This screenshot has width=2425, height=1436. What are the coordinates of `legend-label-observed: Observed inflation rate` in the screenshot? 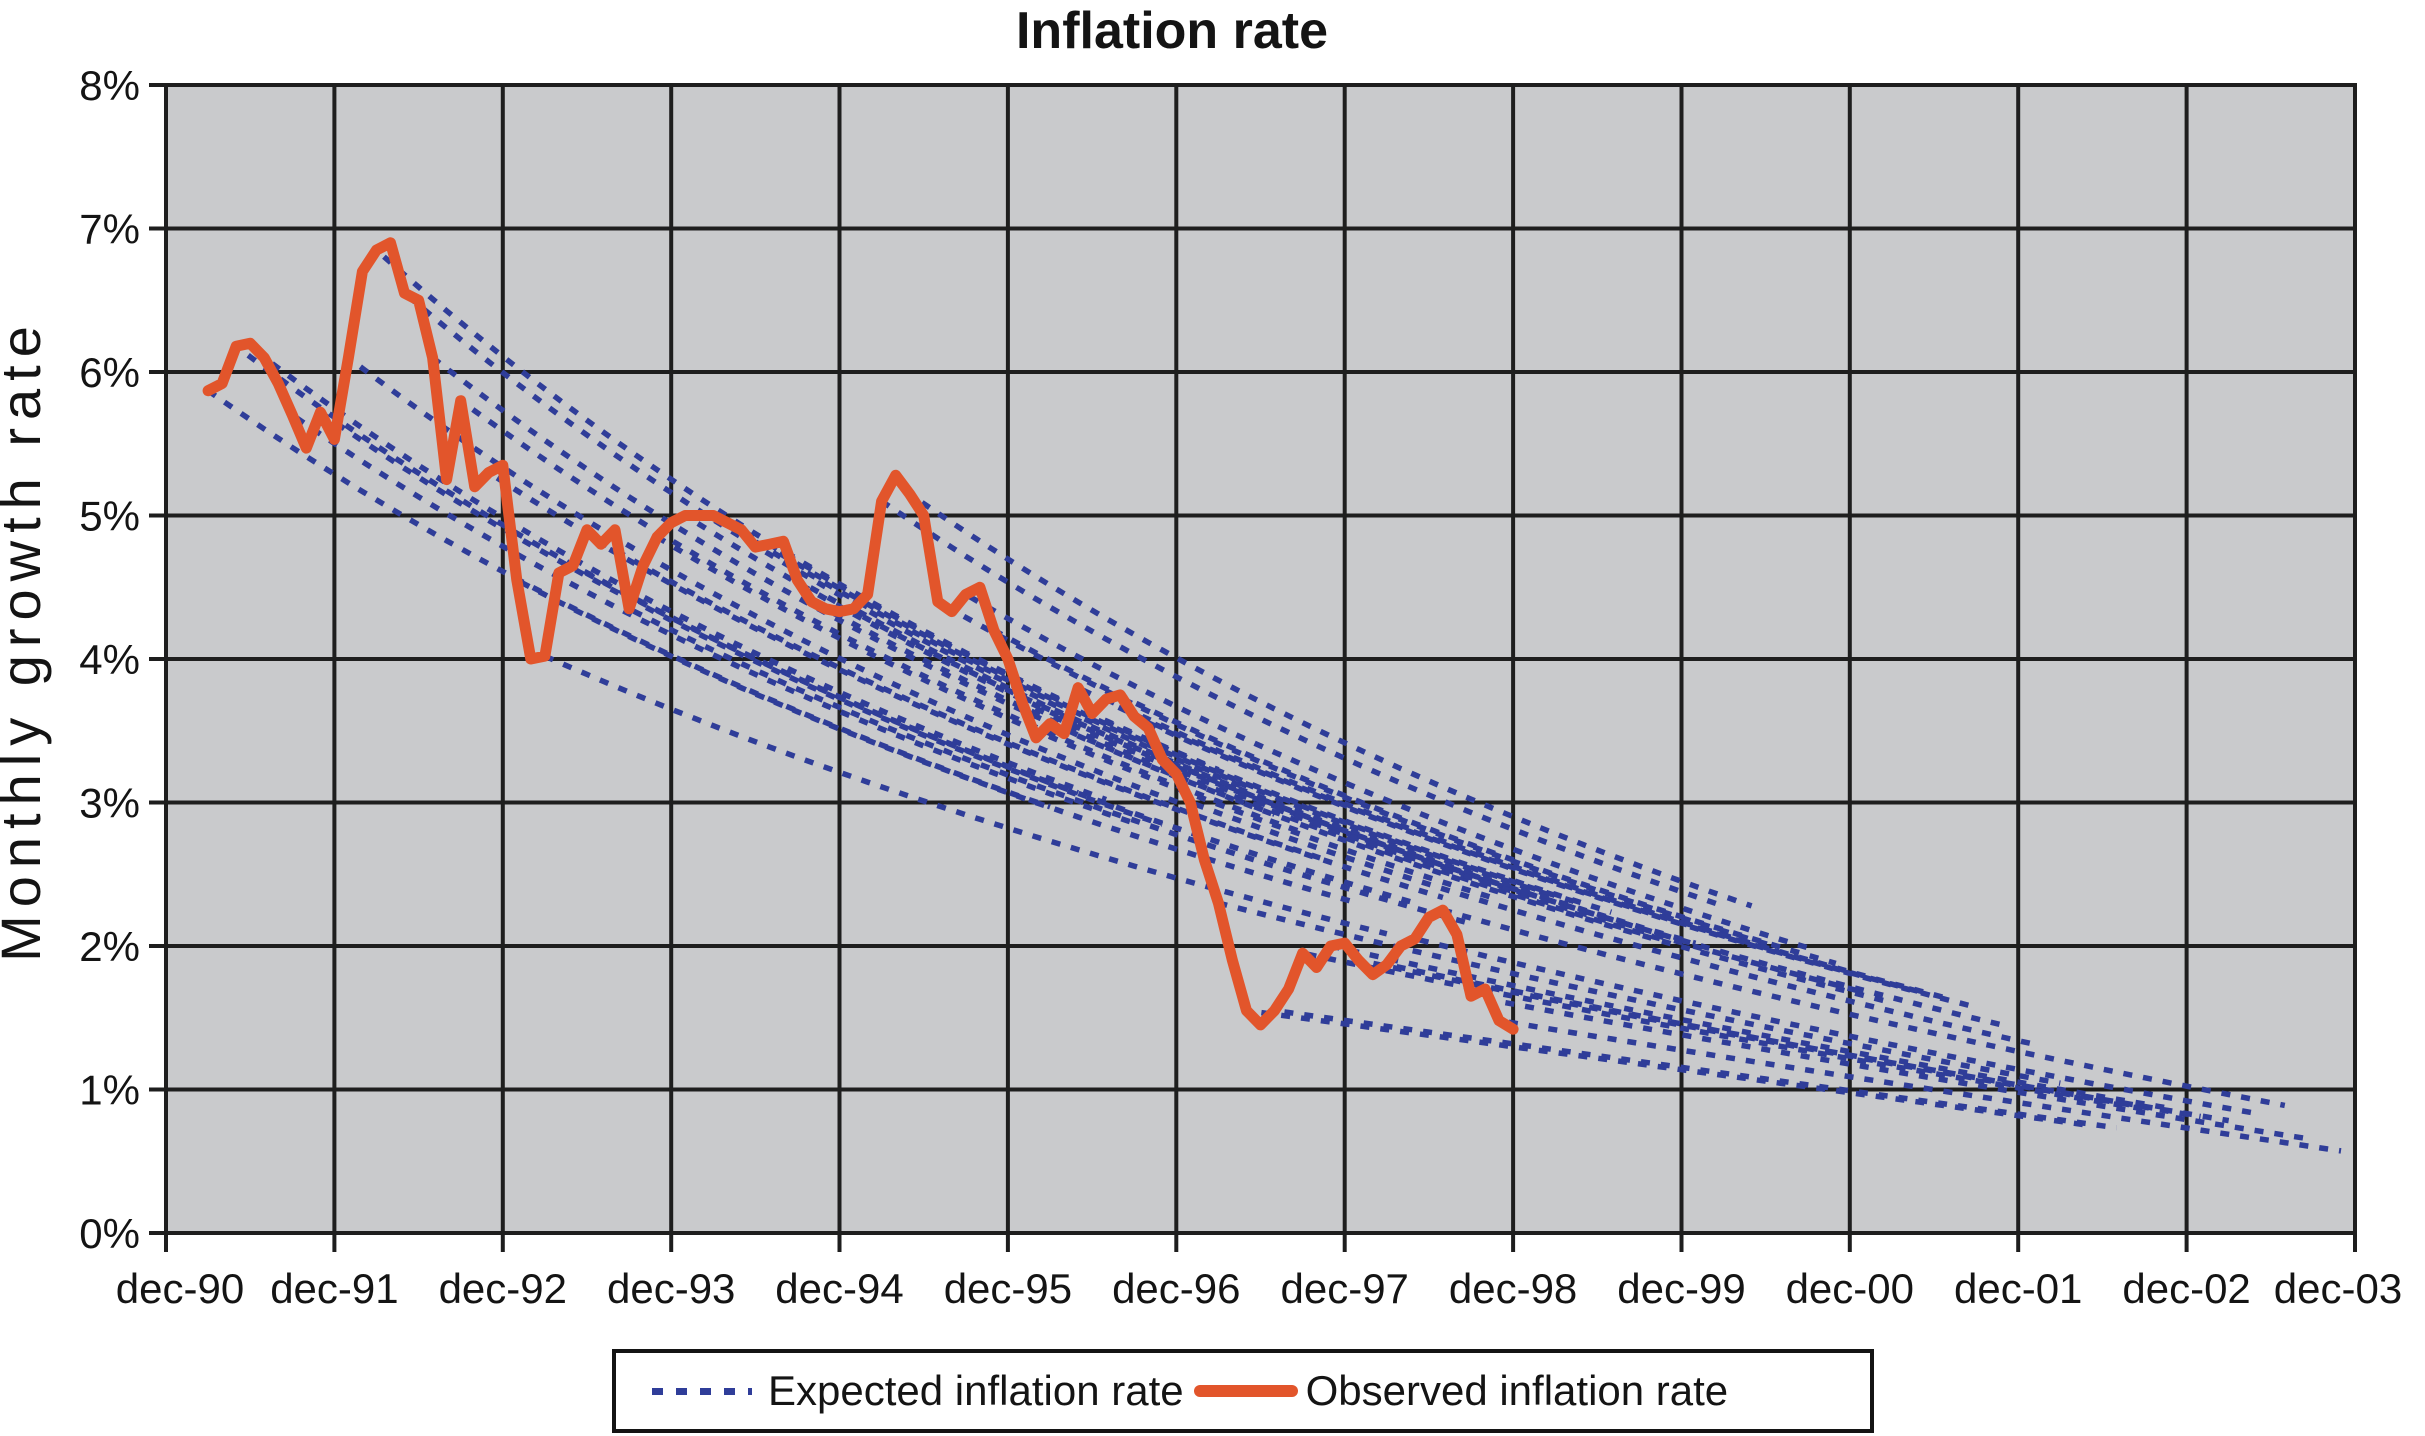 It's located at (1517, 1390).